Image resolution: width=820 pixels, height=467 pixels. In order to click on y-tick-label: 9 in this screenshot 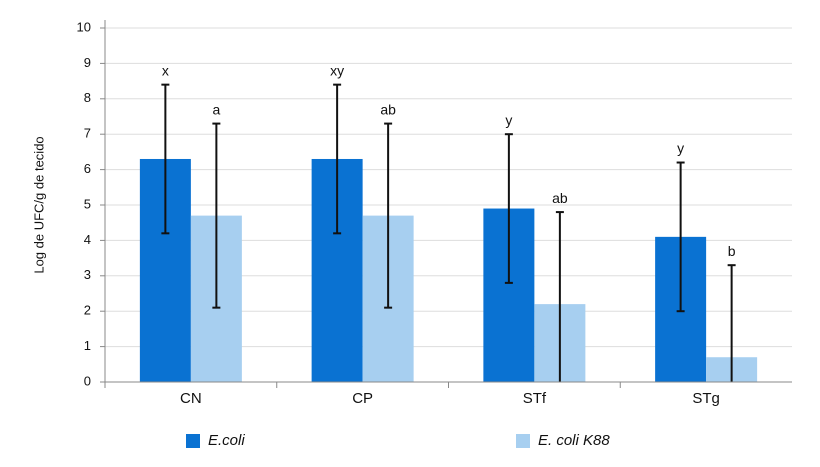, I will do `click(87, 62)`.